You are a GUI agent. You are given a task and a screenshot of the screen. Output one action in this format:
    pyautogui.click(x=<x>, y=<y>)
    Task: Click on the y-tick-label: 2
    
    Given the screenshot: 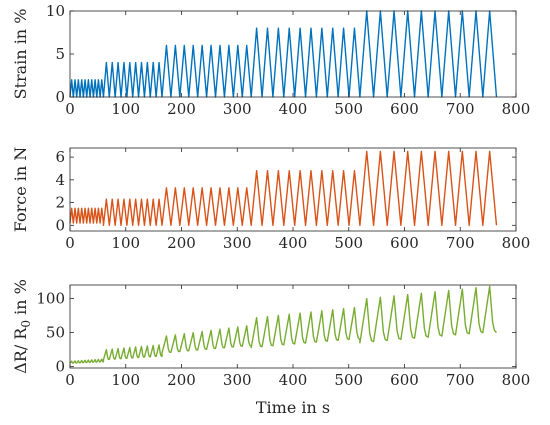 What is the action you would take?
    pyautogui.click(x=60, y=203)
    